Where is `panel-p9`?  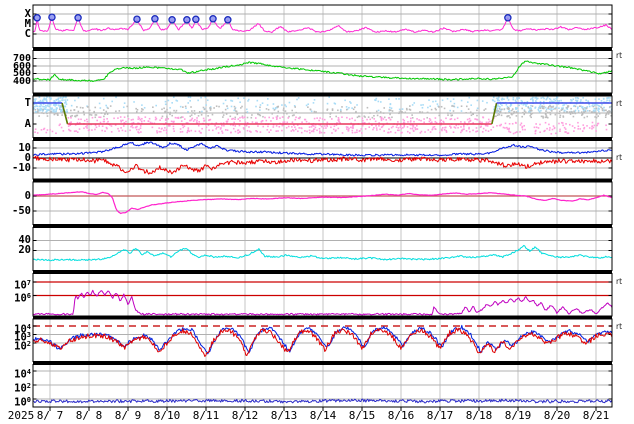
panel-p9 is located at coordinates (322, 386).